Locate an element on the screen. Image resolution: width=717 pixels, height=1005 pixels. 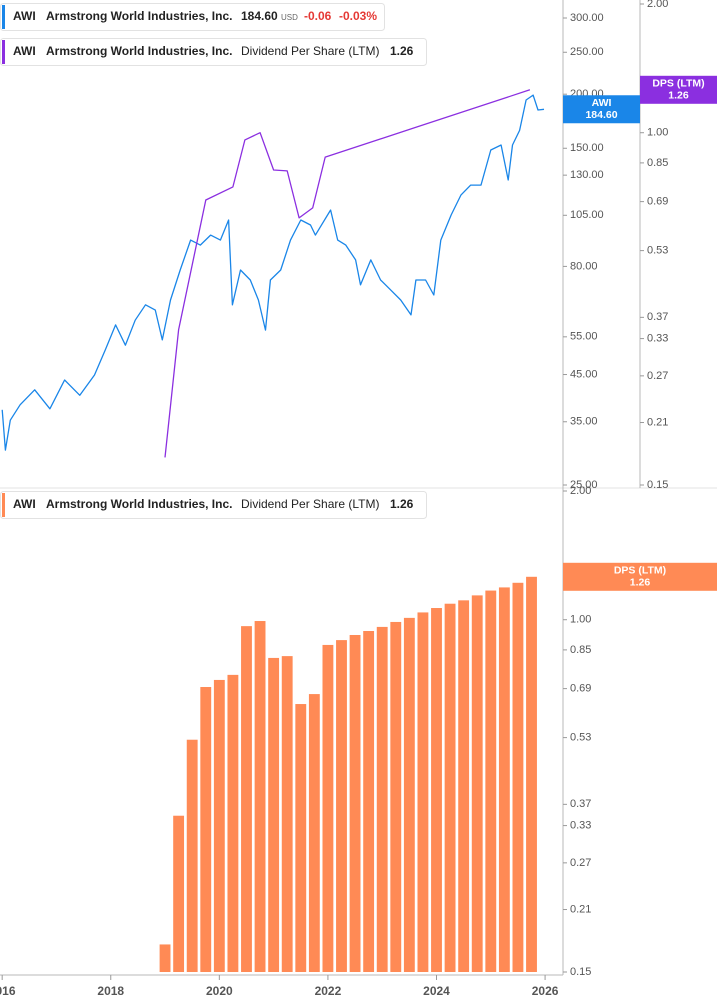
tick-label: 130.00 is located at coordinates (587, 175).